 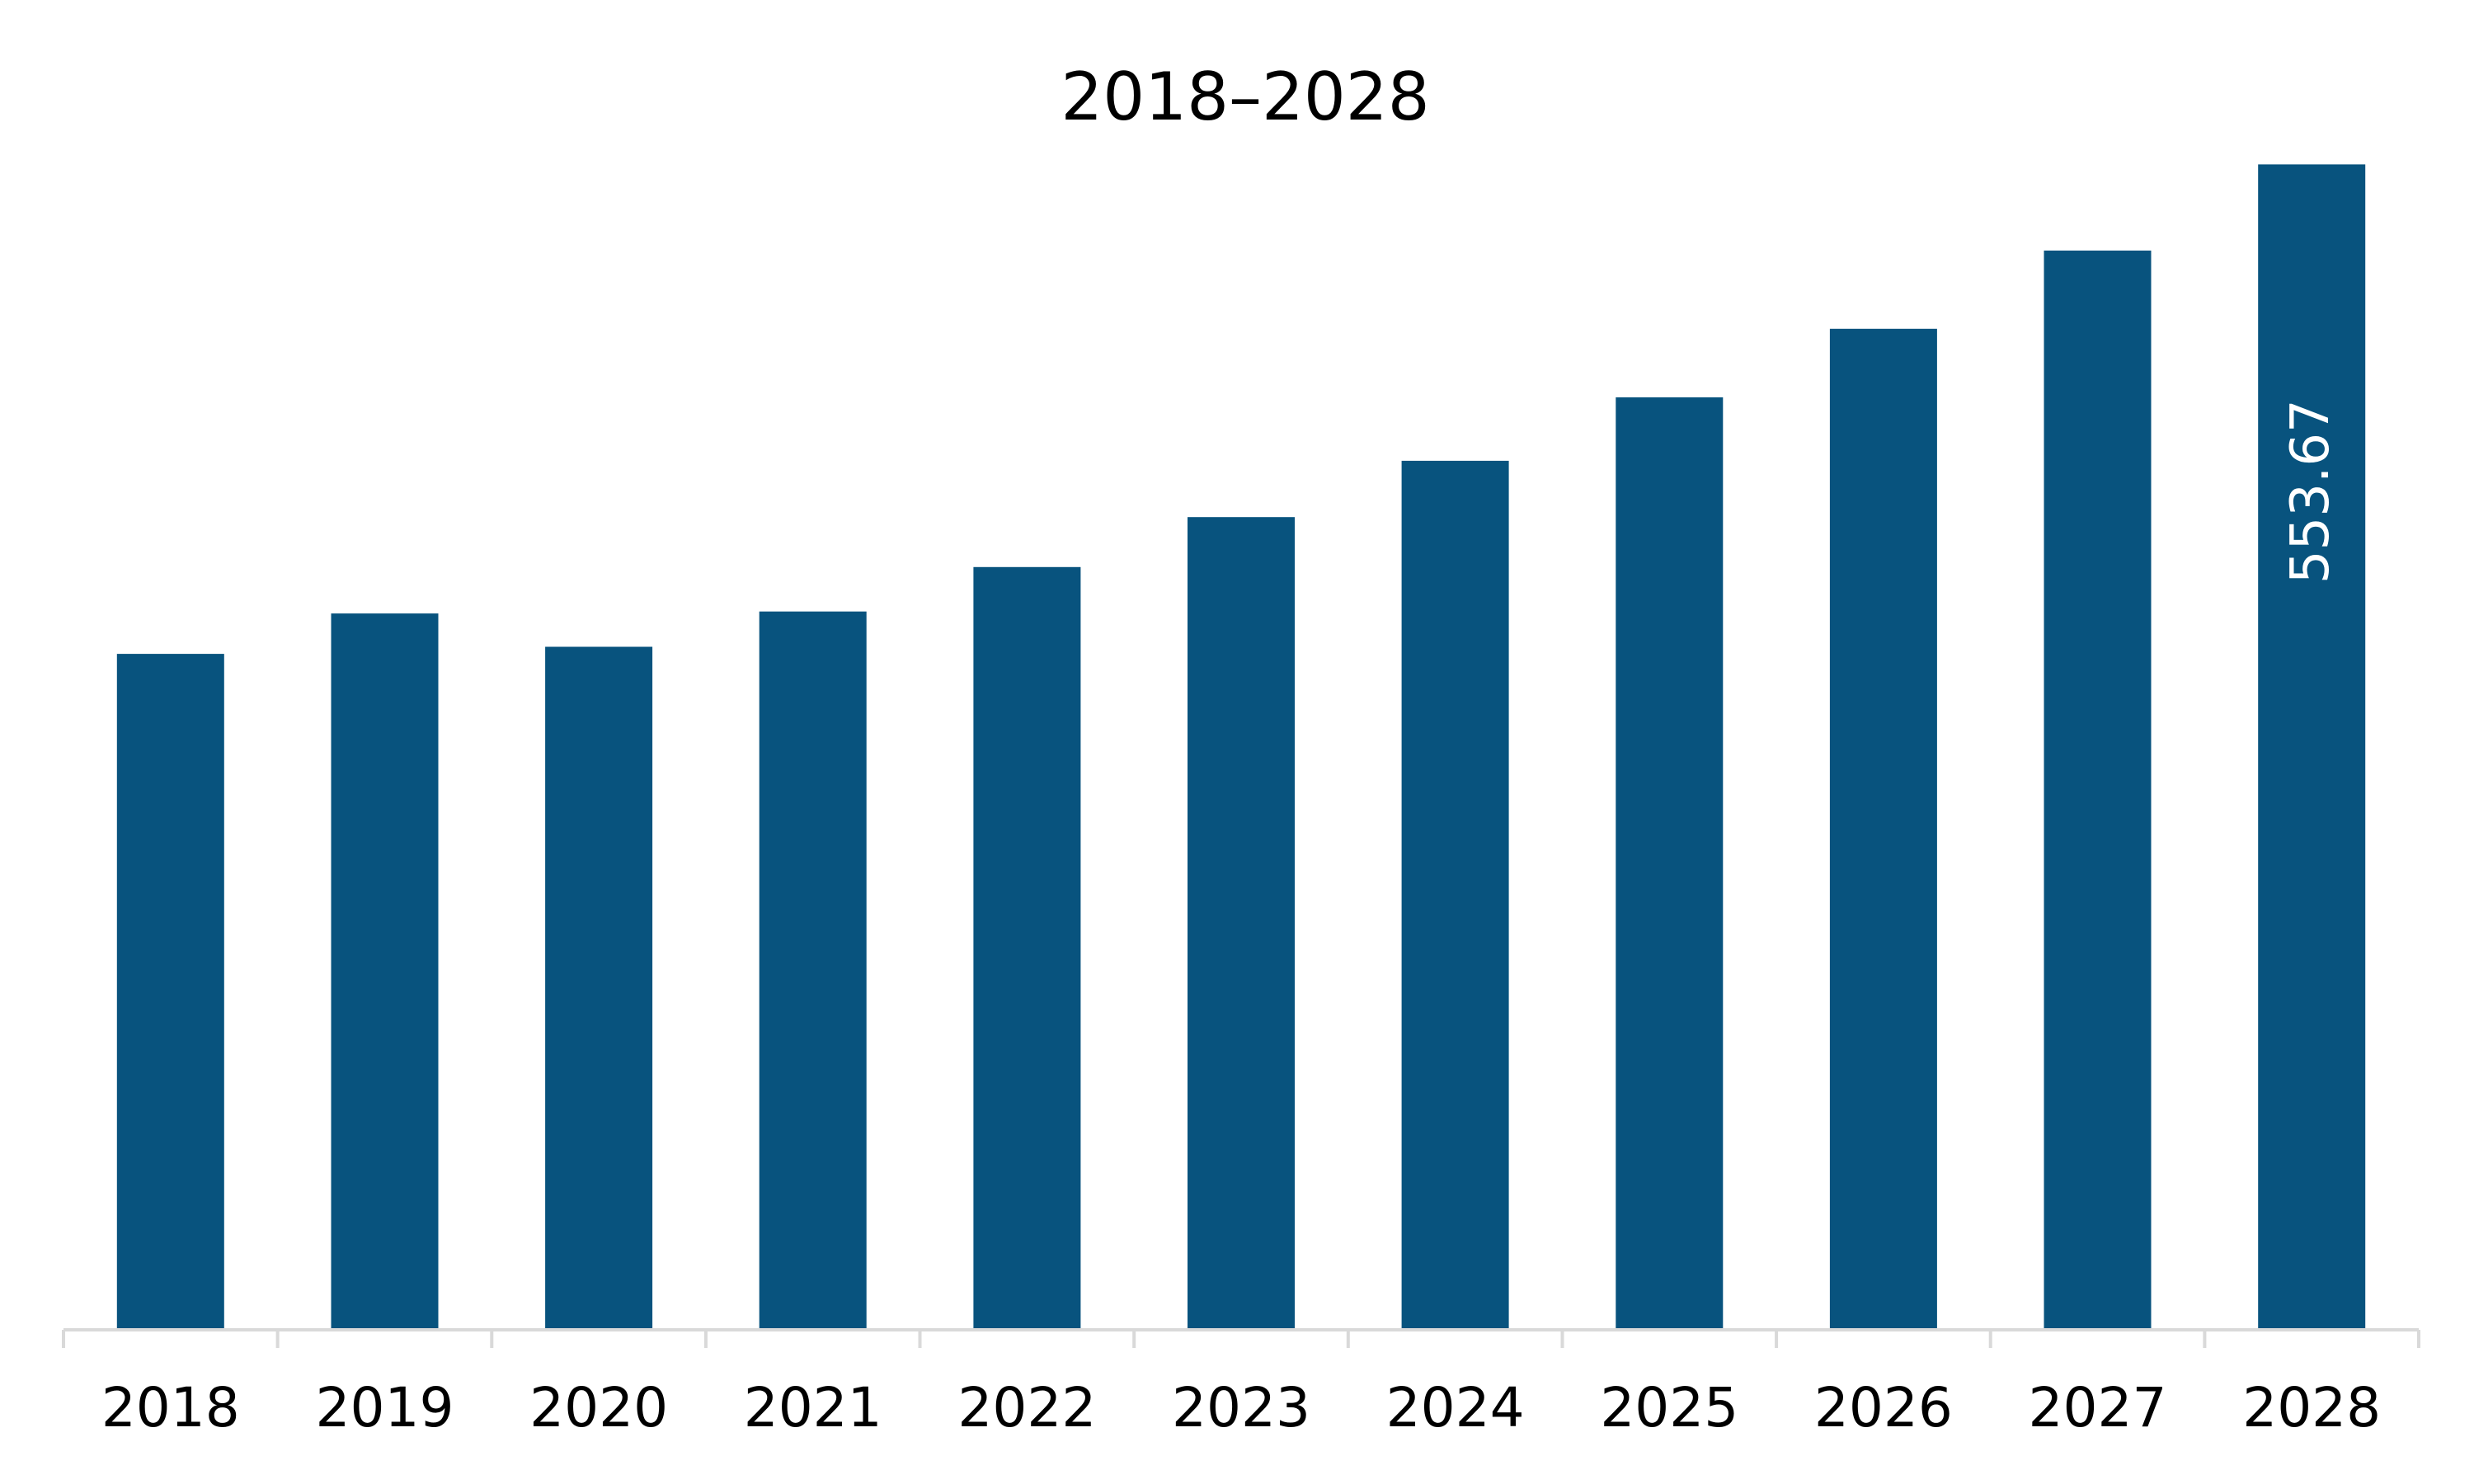 What do you see at coordinates (2098, 1407) in the screenshot?
I see `x-tick-label-2027: 2027` at bounding box center [2098, 1407].